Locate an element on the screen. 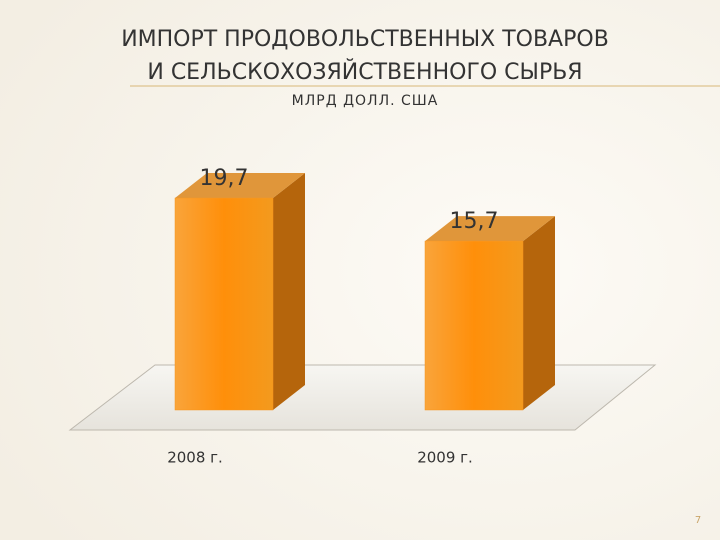  subtitle: МЛРД ДОЛЛ. США is located at coordinates (365, 101).